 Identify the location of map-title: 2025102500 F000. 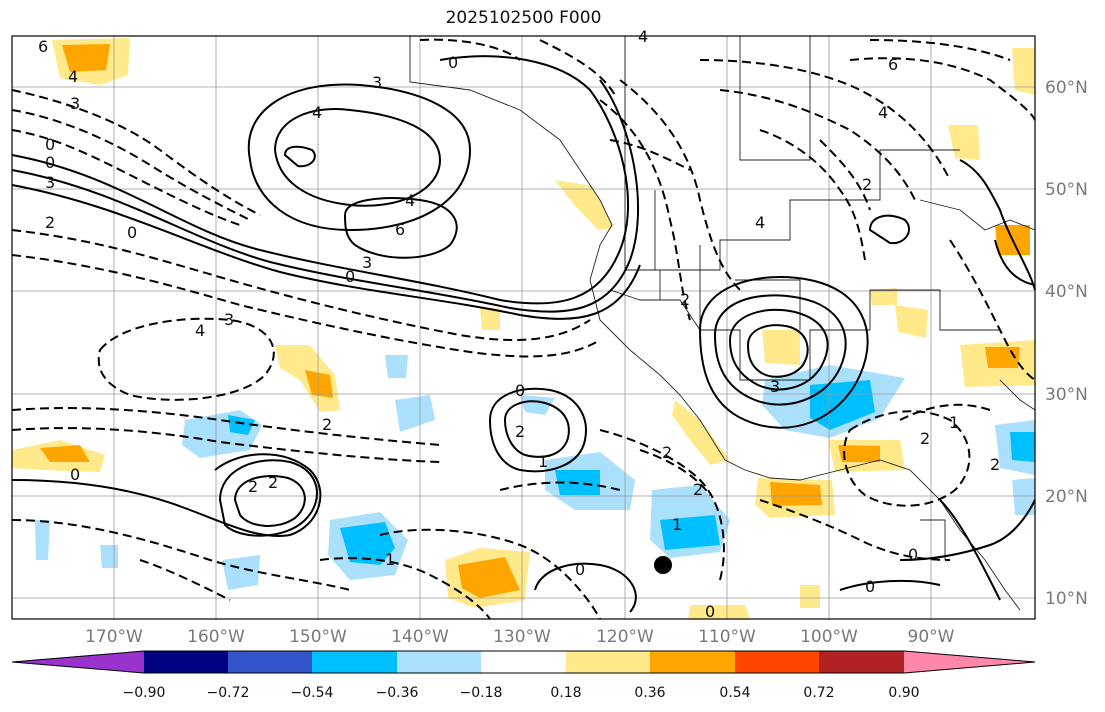
(523, 18).